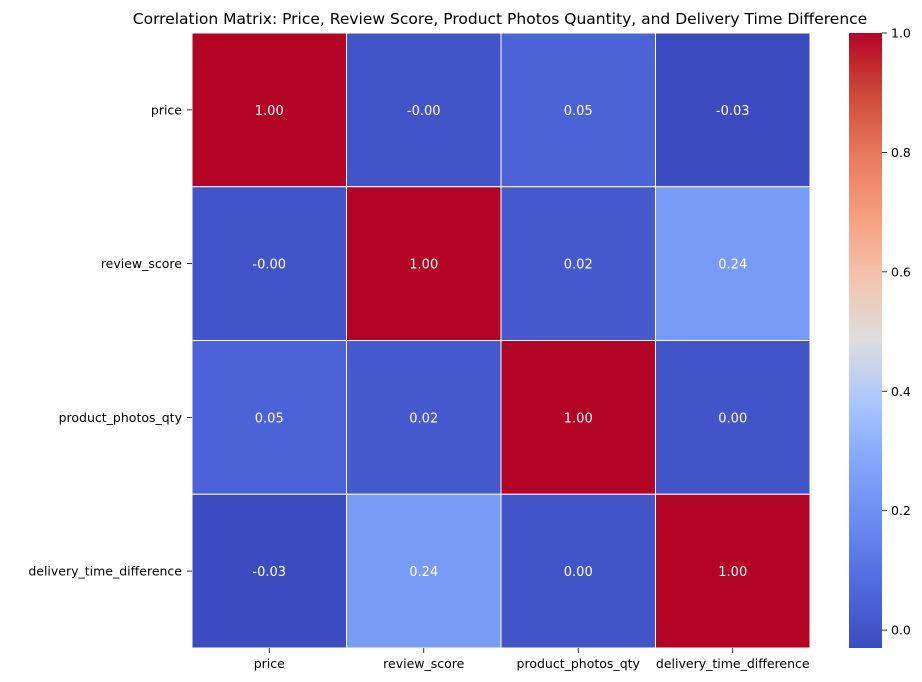 The image size is (922, 682). I want to click on cell-annotation-1-2: 0.02, so click(578, 265).